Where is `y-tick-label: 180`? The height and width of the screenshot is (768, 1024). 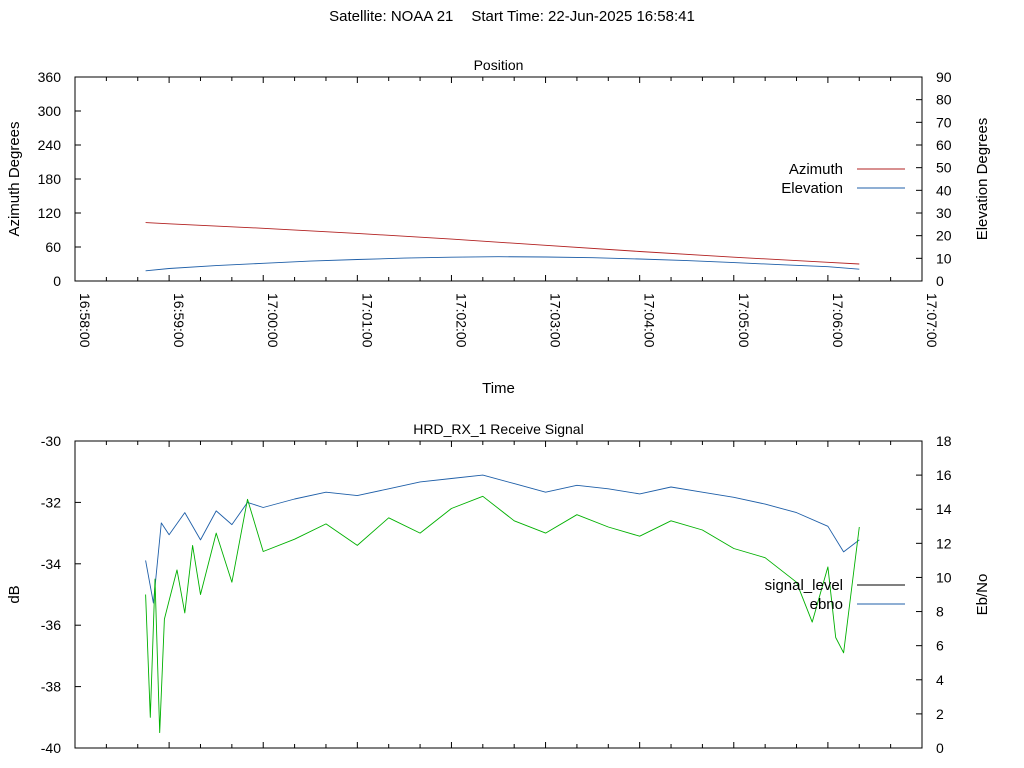
y-tick-label: 180 is located at coordinates (50, 179).